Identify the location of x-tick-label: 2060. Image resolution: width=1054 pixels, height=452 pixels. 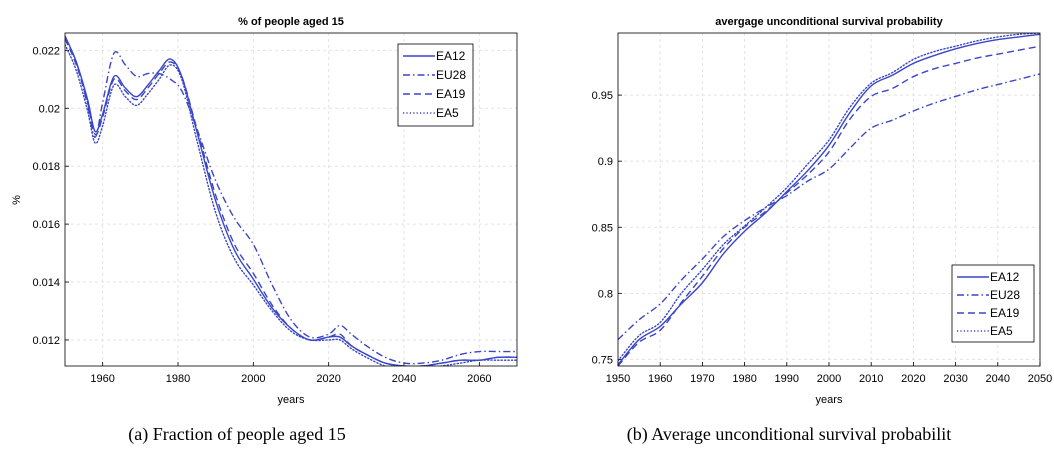
(479, 379).